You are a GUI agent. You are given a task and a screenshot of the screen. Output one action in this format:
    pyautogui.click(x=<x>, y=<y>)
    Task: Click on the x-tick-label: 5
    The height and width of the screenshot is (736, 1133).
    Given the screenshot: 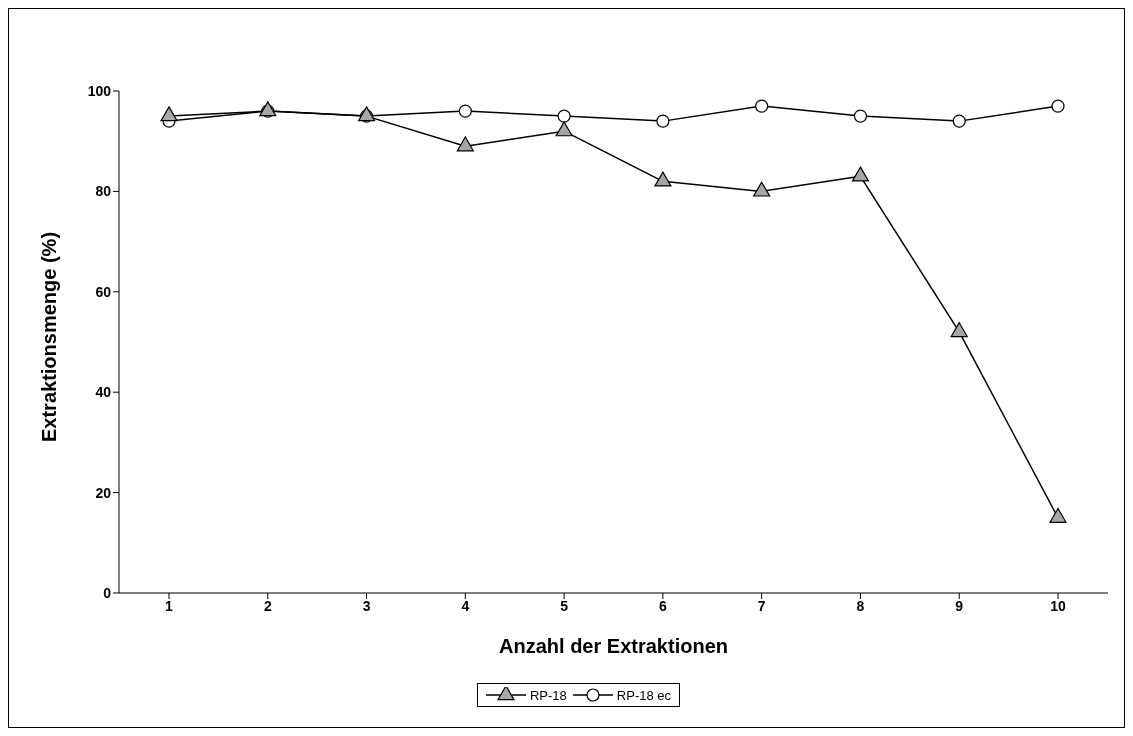 What is the action you would take?
    pyautogui.click(x=564, y=605)
    